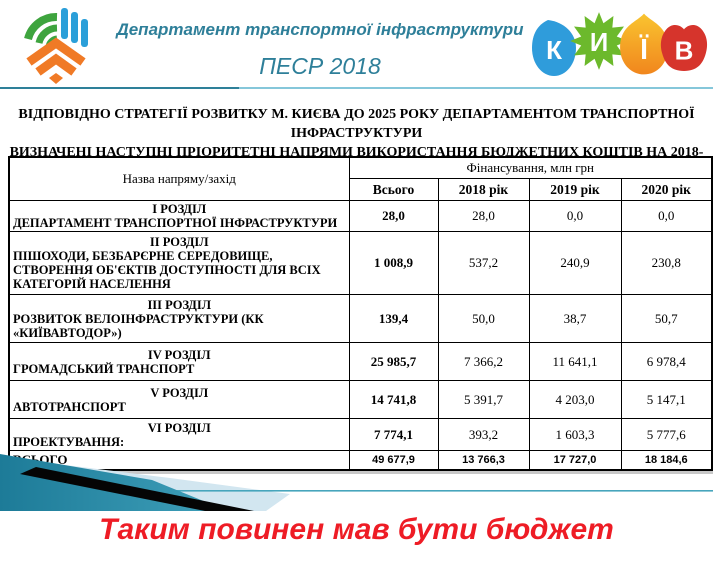  What do you see at coordinates (575, 361) in the screenshot?
I see `cell-2019: 11 641,1` at bounding box center [575, 361].